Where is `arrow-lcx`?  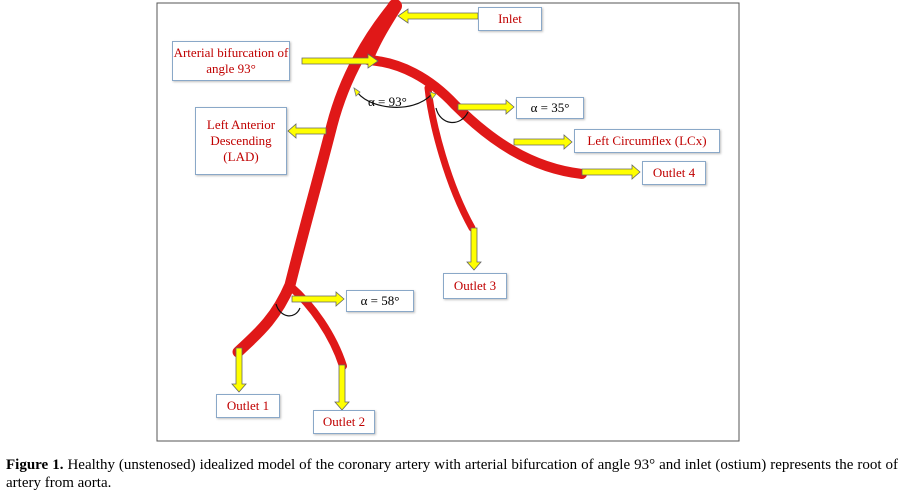 arrow-lcx is located at coordinates (543, 142).